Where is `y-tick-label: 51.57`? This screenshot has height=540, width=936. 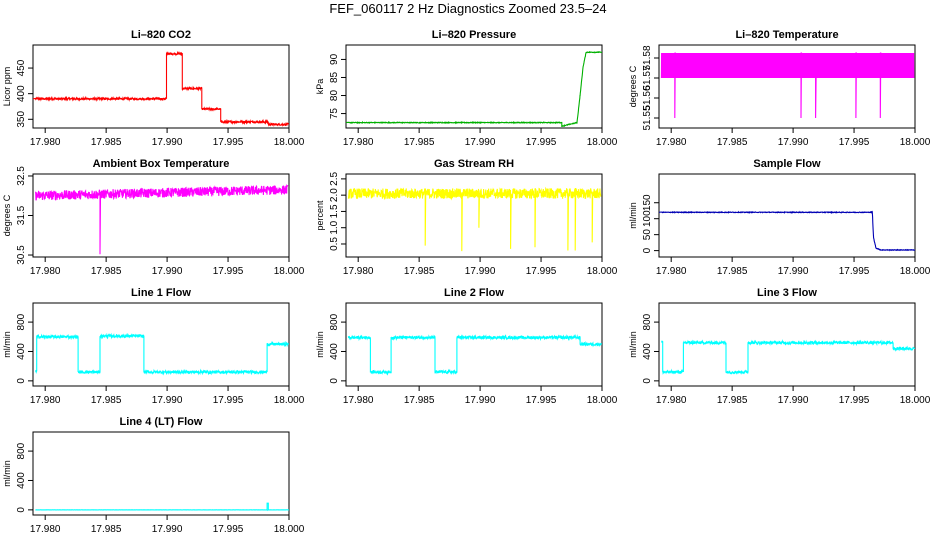 y-tick-label: 51.57 is located at coordinates (647, 77).